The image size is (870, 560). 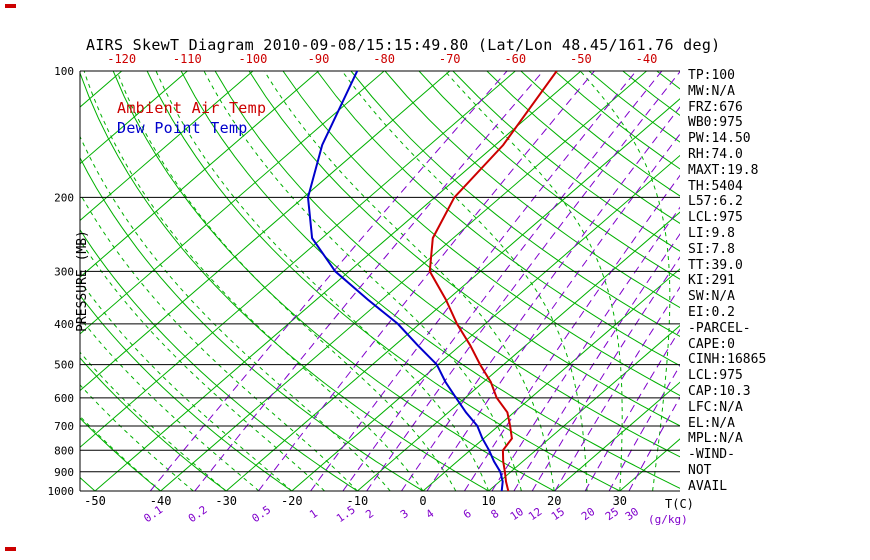 What do you see at coordinates (64, 71) in the screenshot?
I see `pressure-tick-label: 100` at bounding box center [64, 71].